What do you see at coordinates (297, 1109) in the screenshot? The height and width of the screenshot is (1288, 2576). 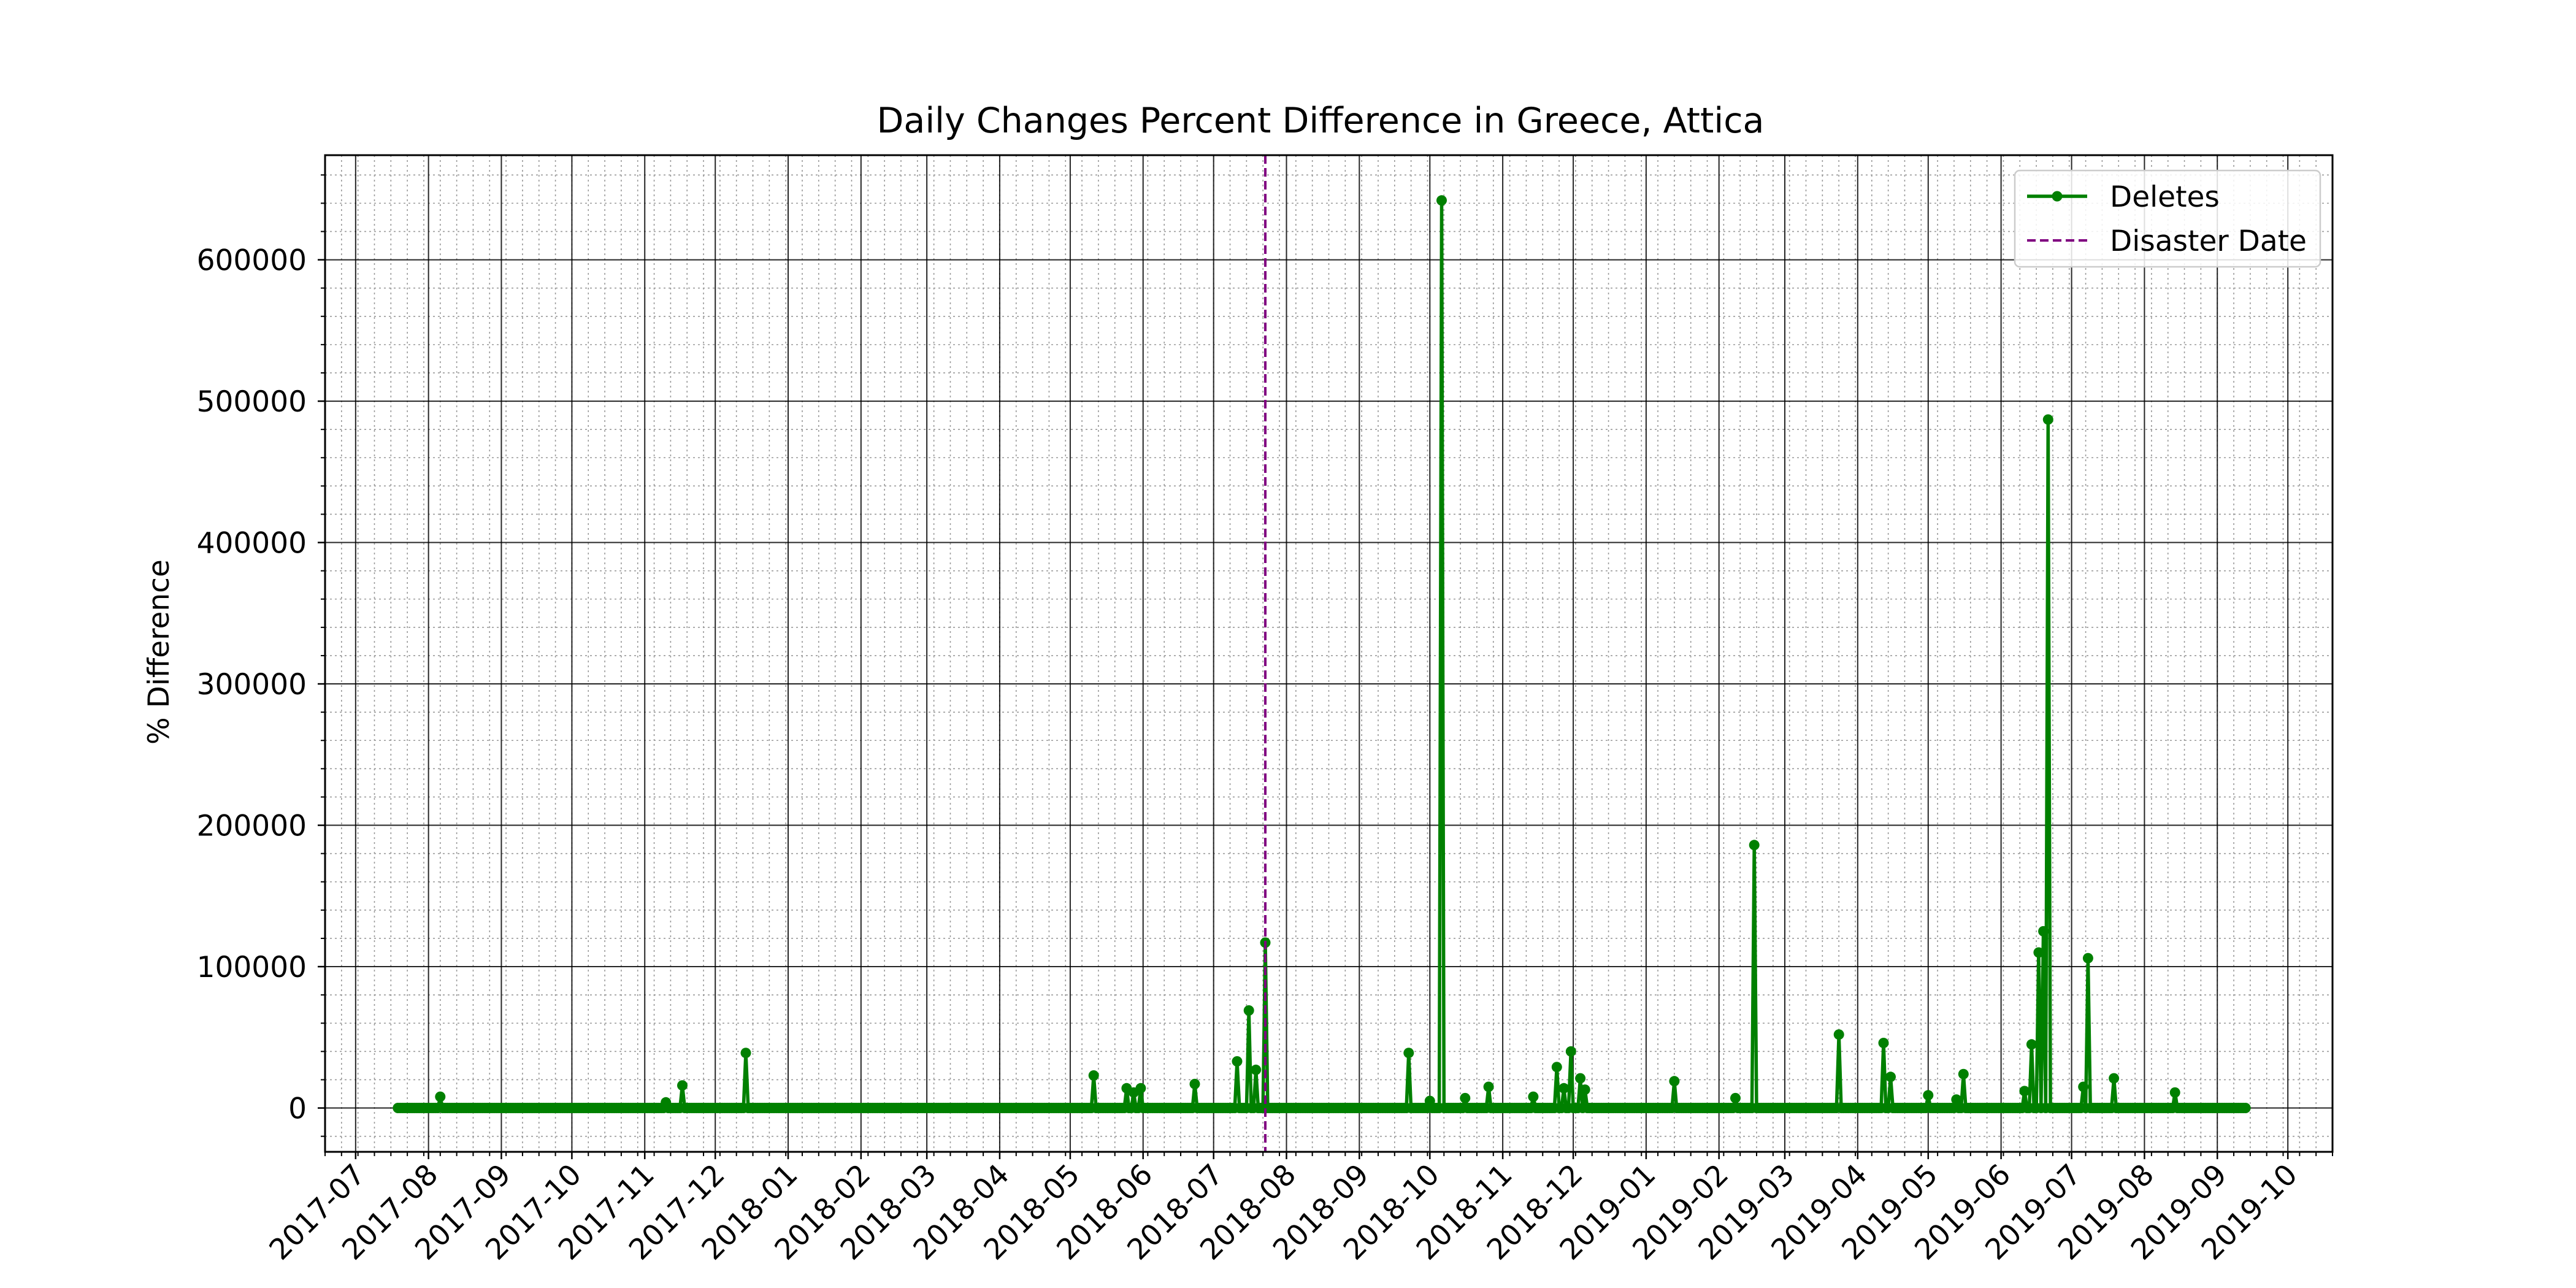 I see `y-tick-label: 0` at bounding box center [297, 1109].